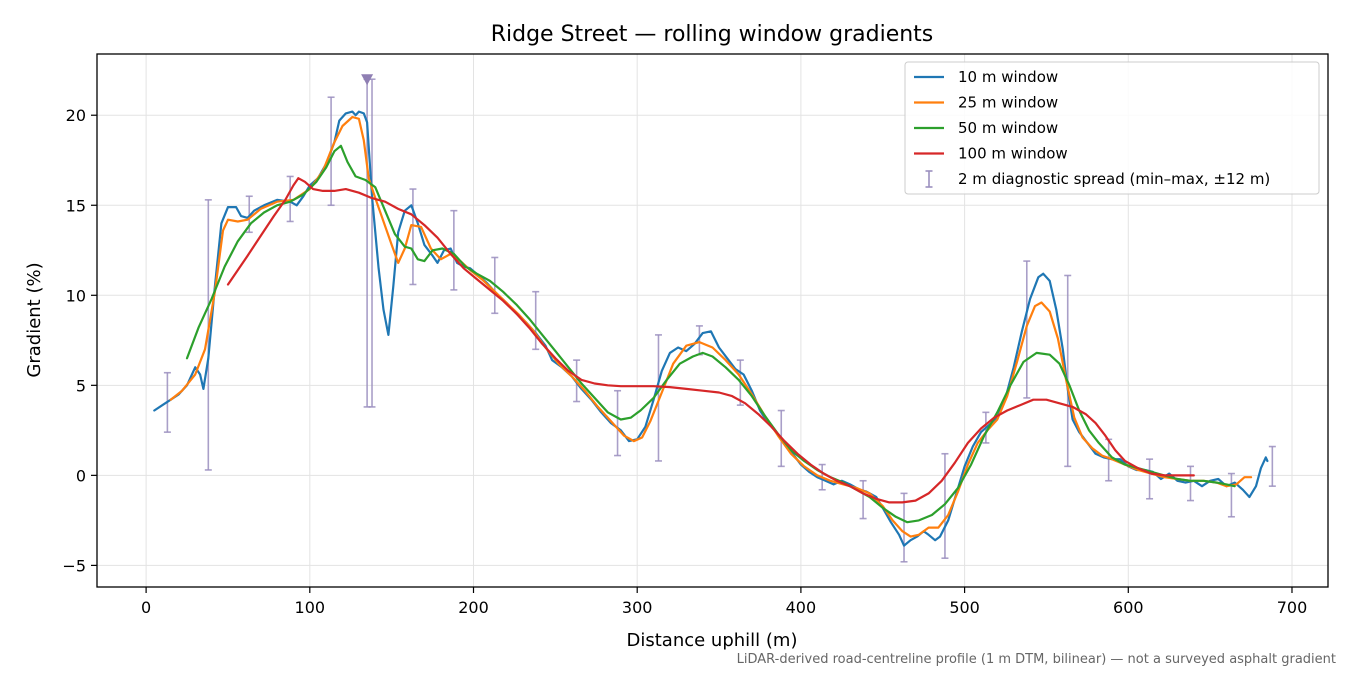 The image size is (1350, 675). Describe the element at coordinates (1292, 607) in the screenshot. I see `x-tick-label: 700` at that location.